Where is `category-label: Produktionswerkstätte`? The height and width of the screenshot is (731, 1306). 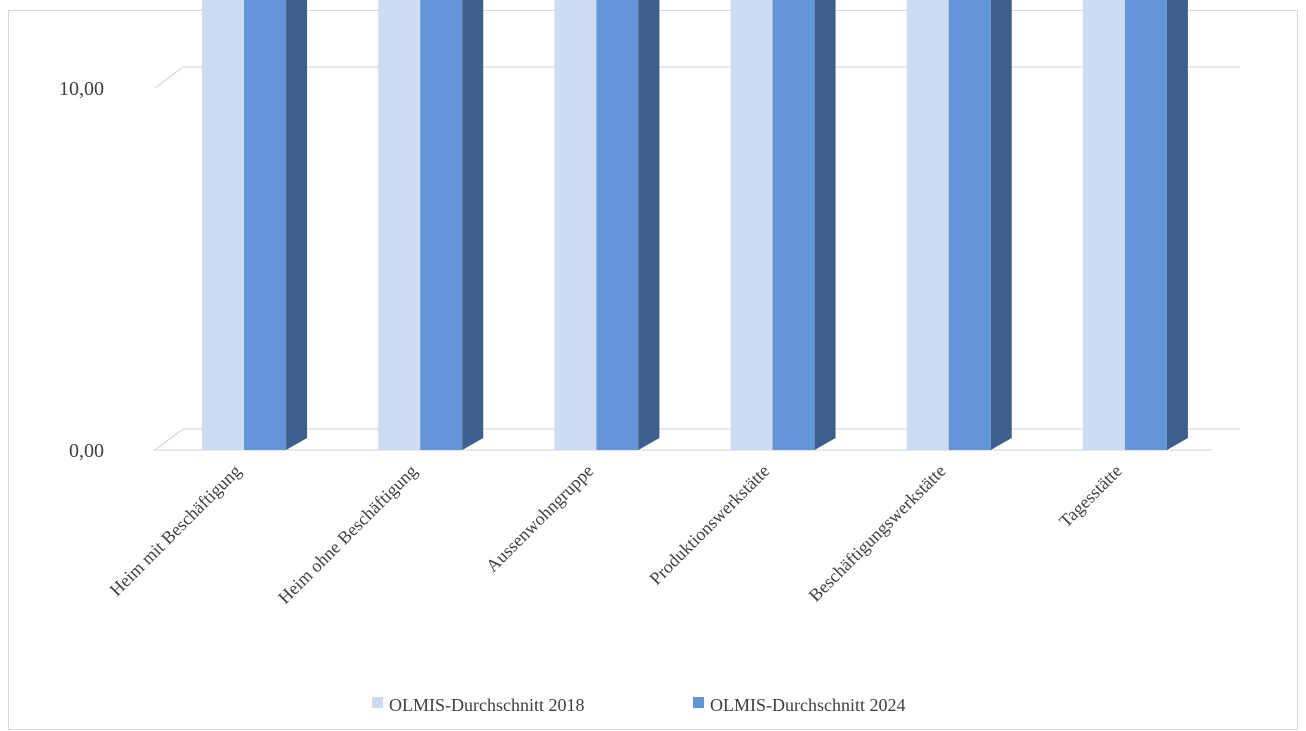 category-label: Produktionswerkstätte is located at coordinates (709, 525).